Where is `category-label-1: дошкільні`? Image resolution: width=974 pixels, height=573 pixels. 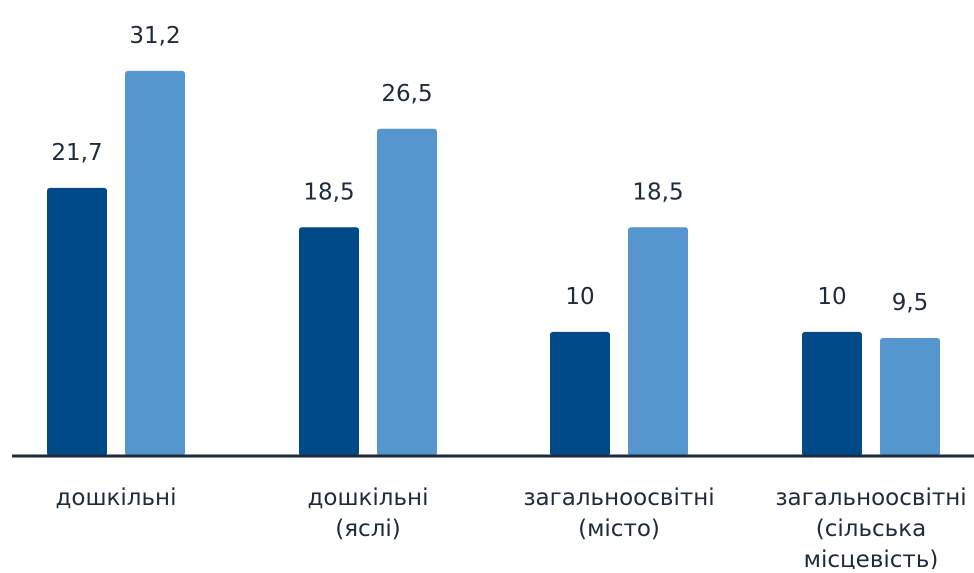
category-label-1: дошкільні is located at coordinates (116, 498).